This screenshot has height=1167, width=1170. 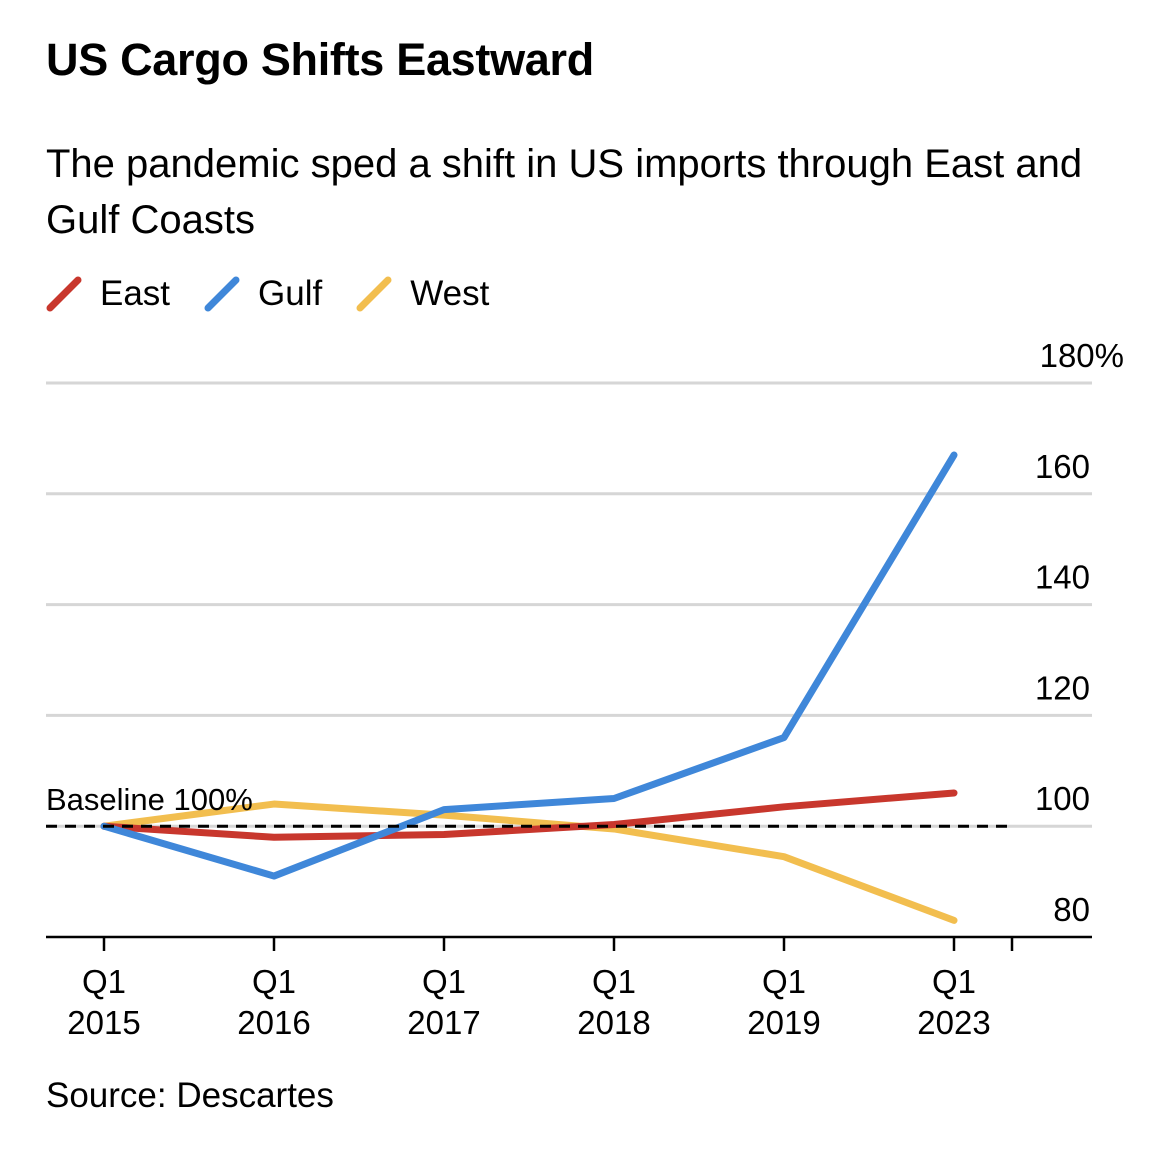 What do you see at coordinates (273, 1022) in the screenshot?
I see `x-tick-label: 2016` at bounding box center [273, 1022].